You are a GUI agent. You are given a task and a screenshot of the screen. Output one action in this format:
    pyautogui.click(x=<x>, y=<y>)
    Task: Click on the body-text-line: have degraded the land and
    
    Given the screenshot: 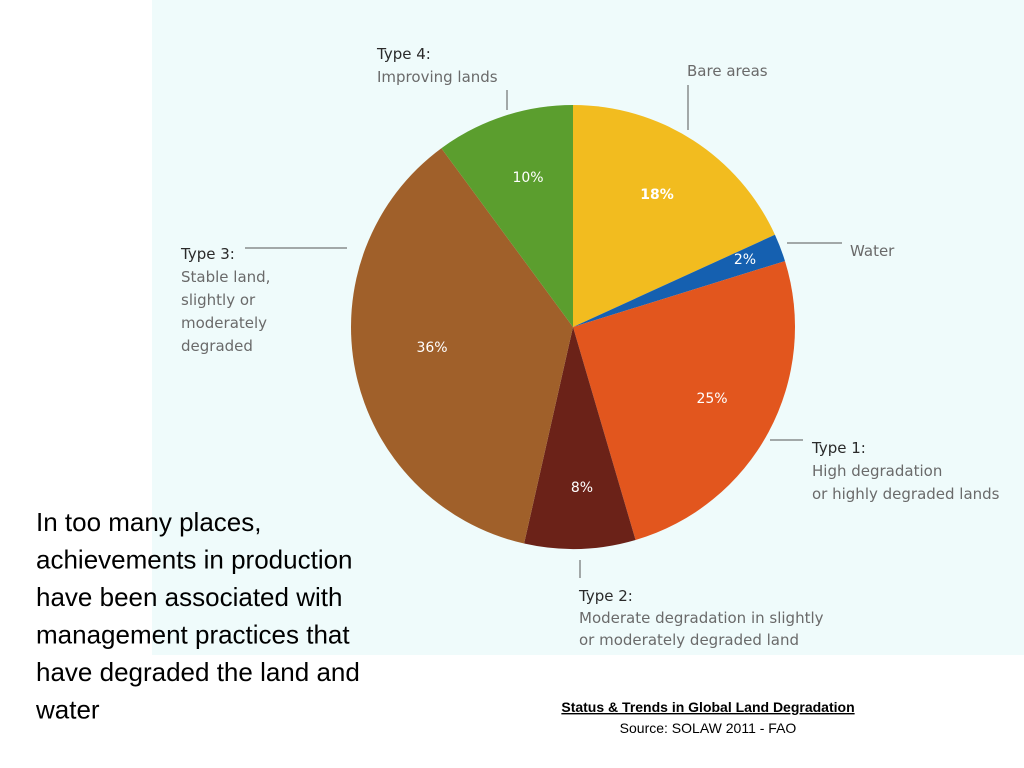 What is the action you would take?
    pyautogui.click(x=198, y=672)
    